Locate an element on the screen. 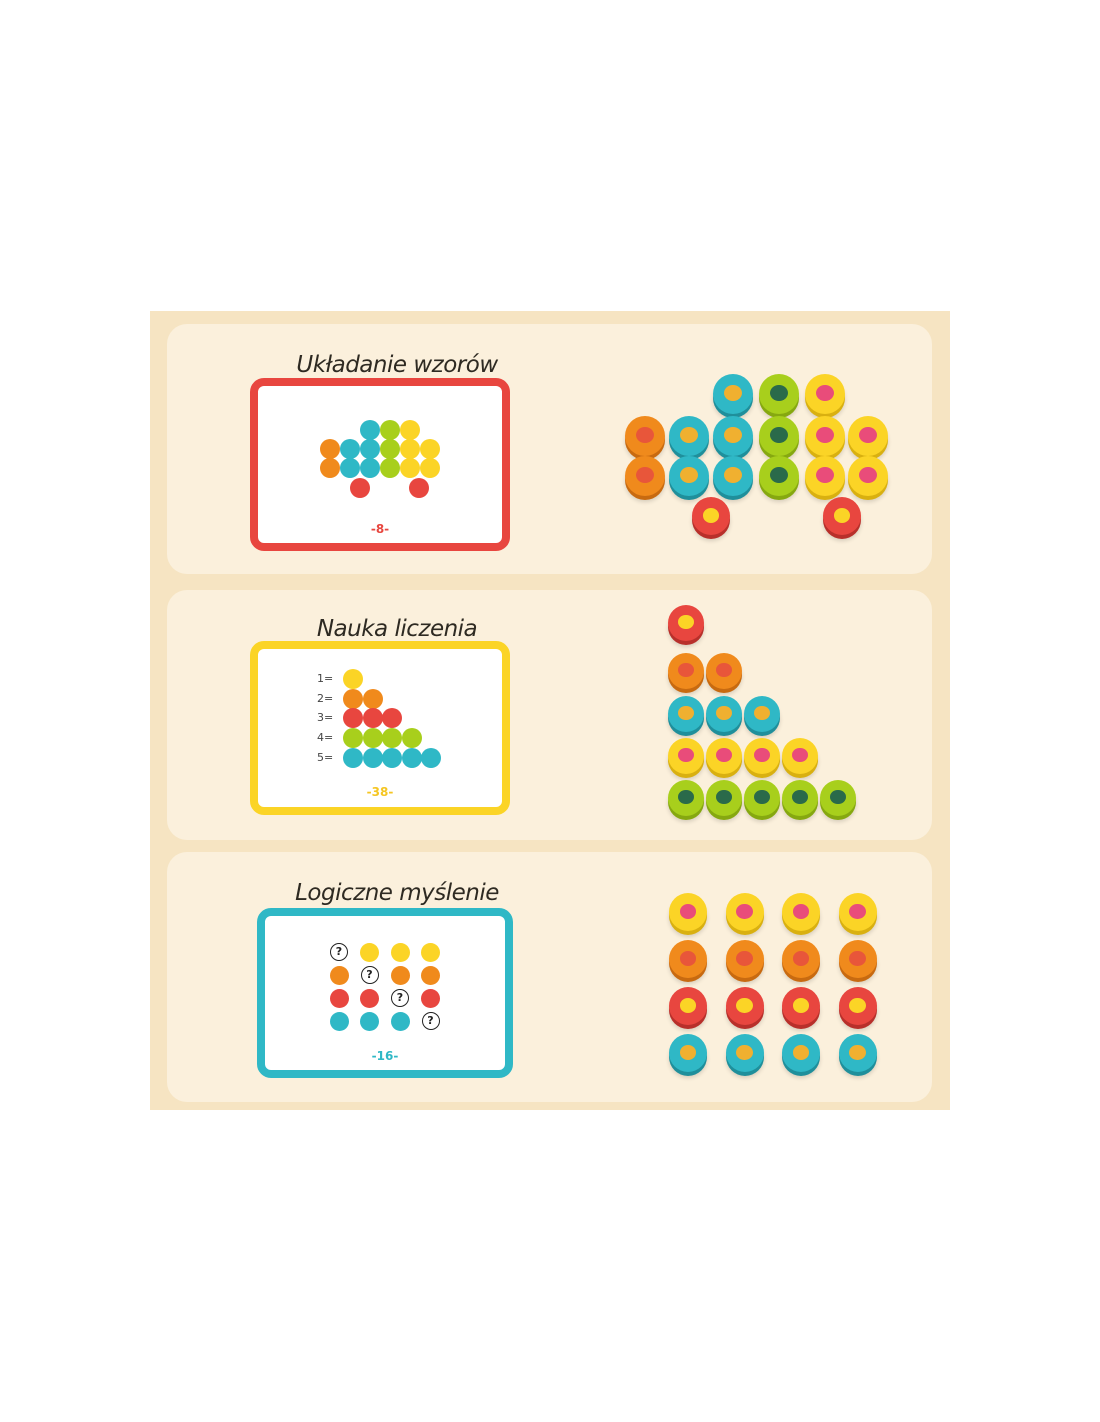  panel-pattern: Układanie wzorów -8- is located at coordinates (549, 449).